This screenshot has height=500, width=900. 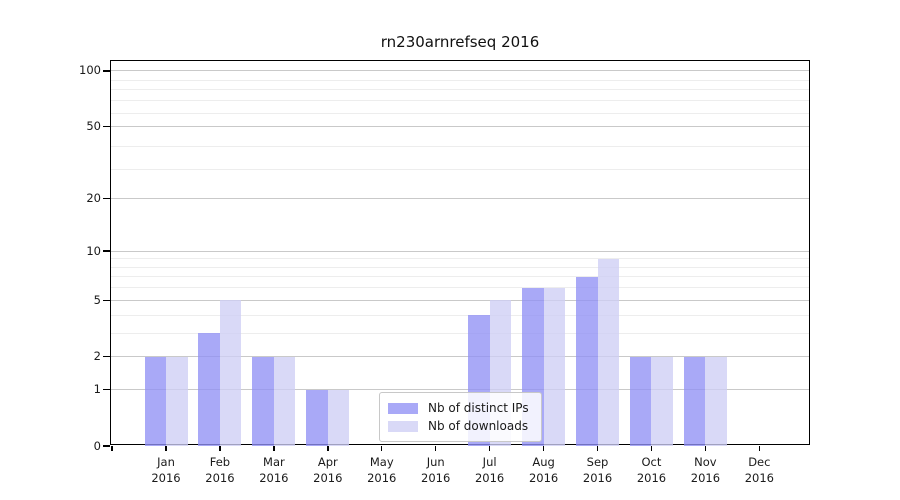 I want to click on bar-distinct-ips-feb, so click(x=209, y=389).